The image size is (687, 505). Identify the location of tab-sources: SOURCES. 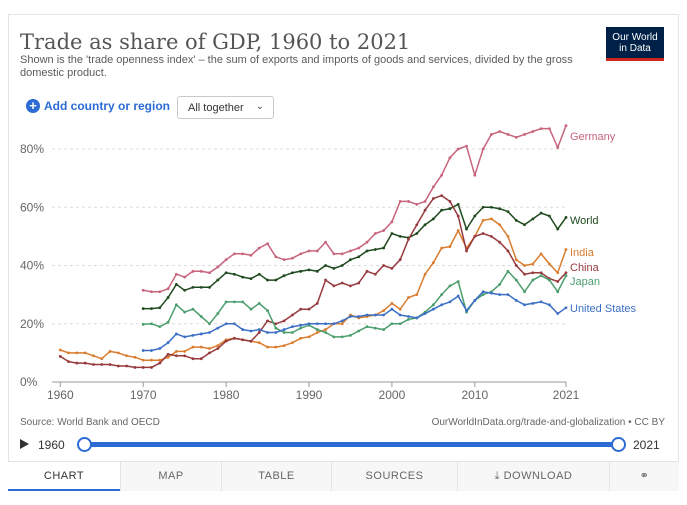
(394, 476).